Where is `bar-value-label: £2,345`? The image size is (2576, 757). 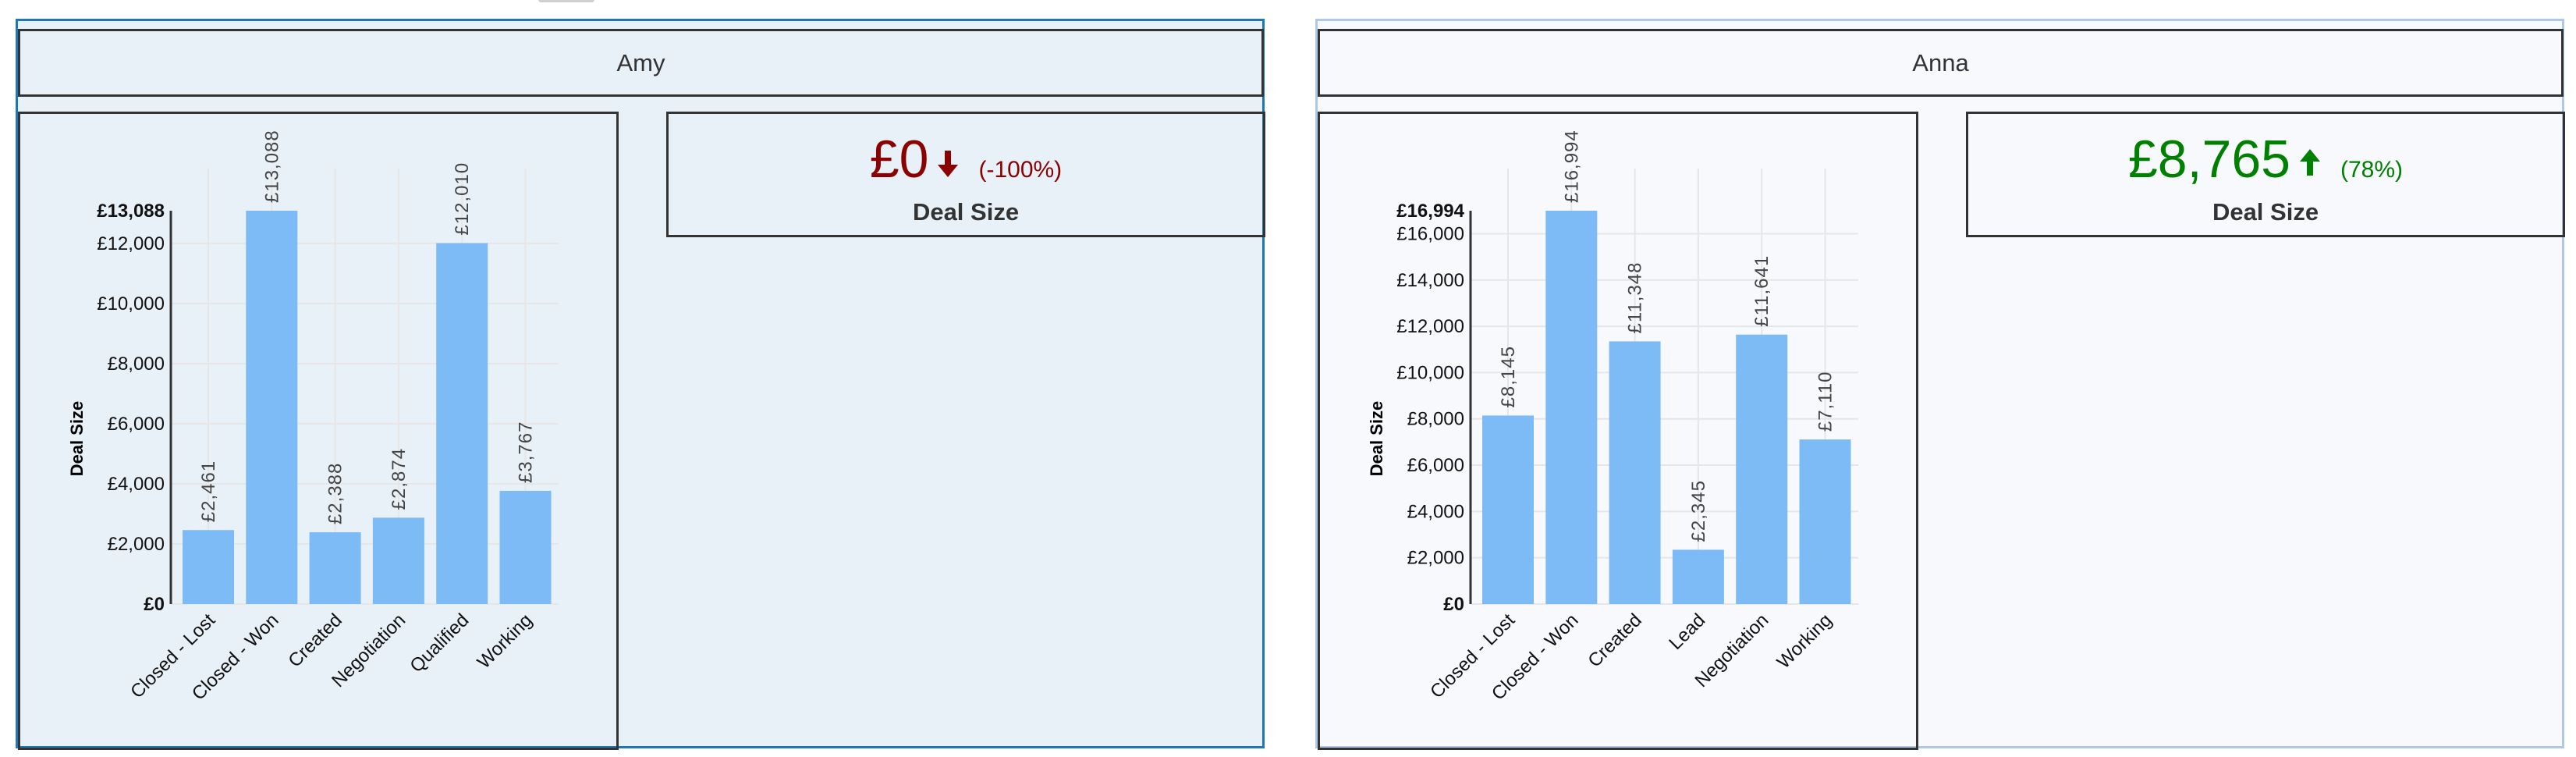
bar-value-label: £2,345 is located at coordinates (1698, 511).